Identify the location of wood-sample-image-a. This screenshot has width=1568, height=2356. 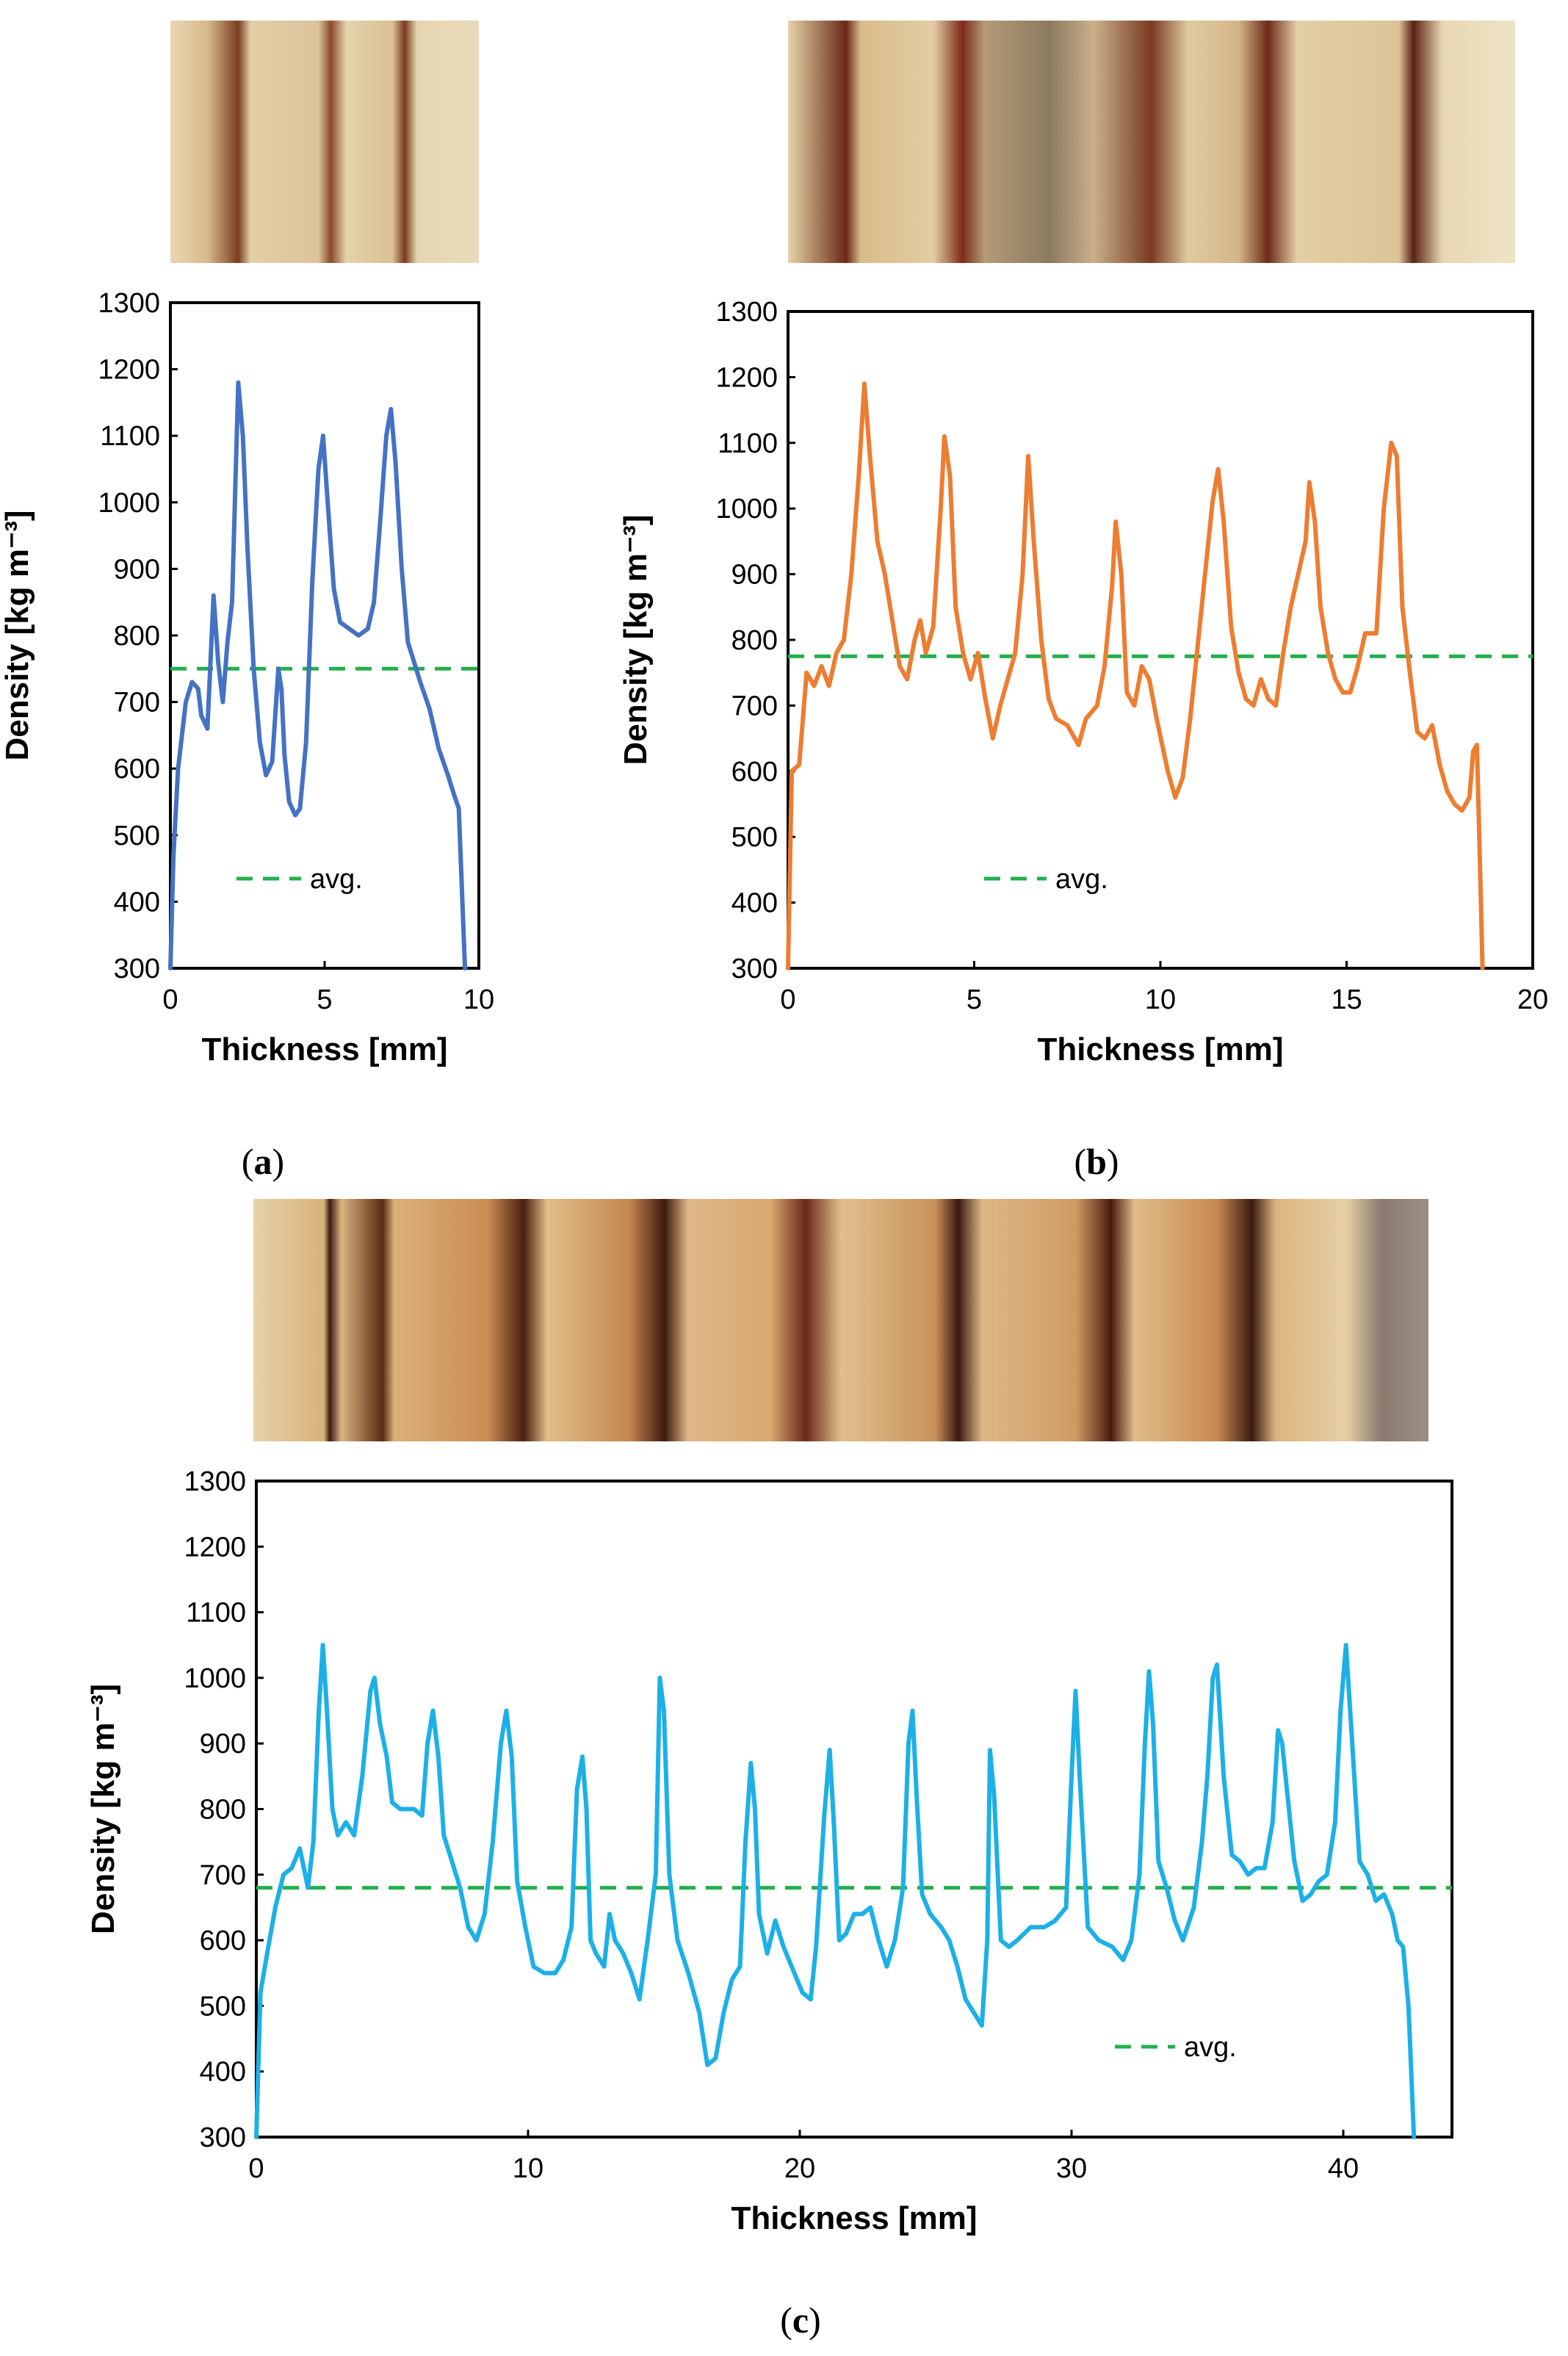
(324, 142).